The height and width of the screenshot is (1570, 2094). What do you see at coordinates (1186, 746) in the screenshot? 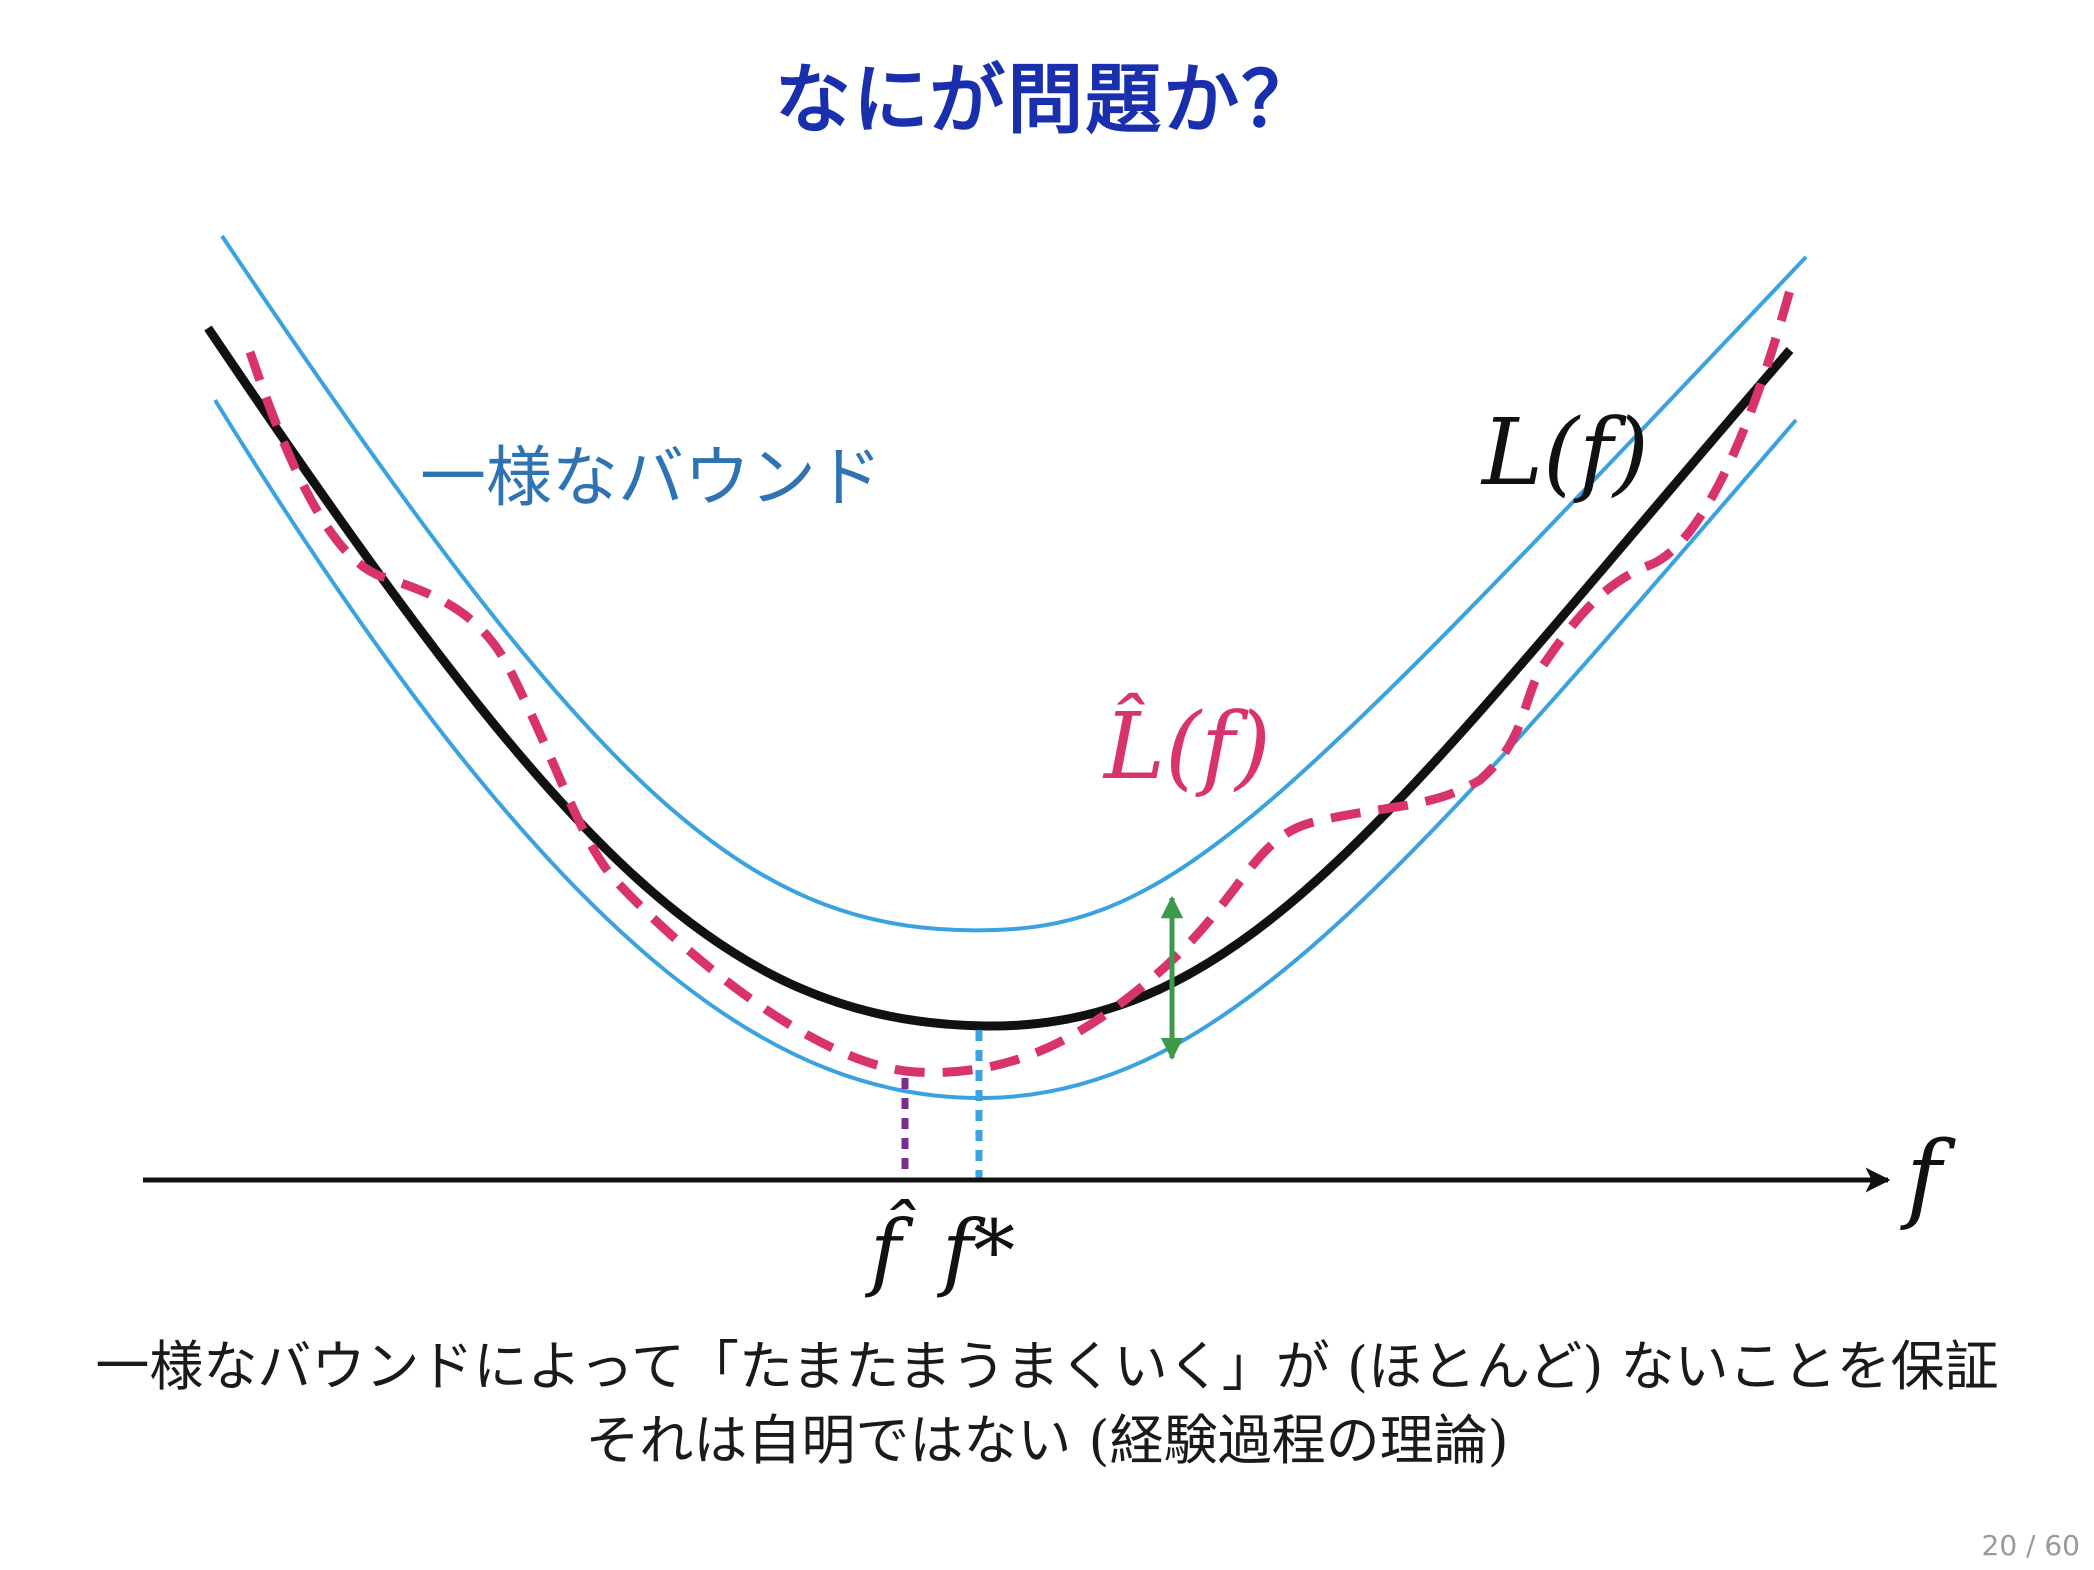
I see `empirical-risk-label: L̂(f)` at bounding box center [1186, 746].